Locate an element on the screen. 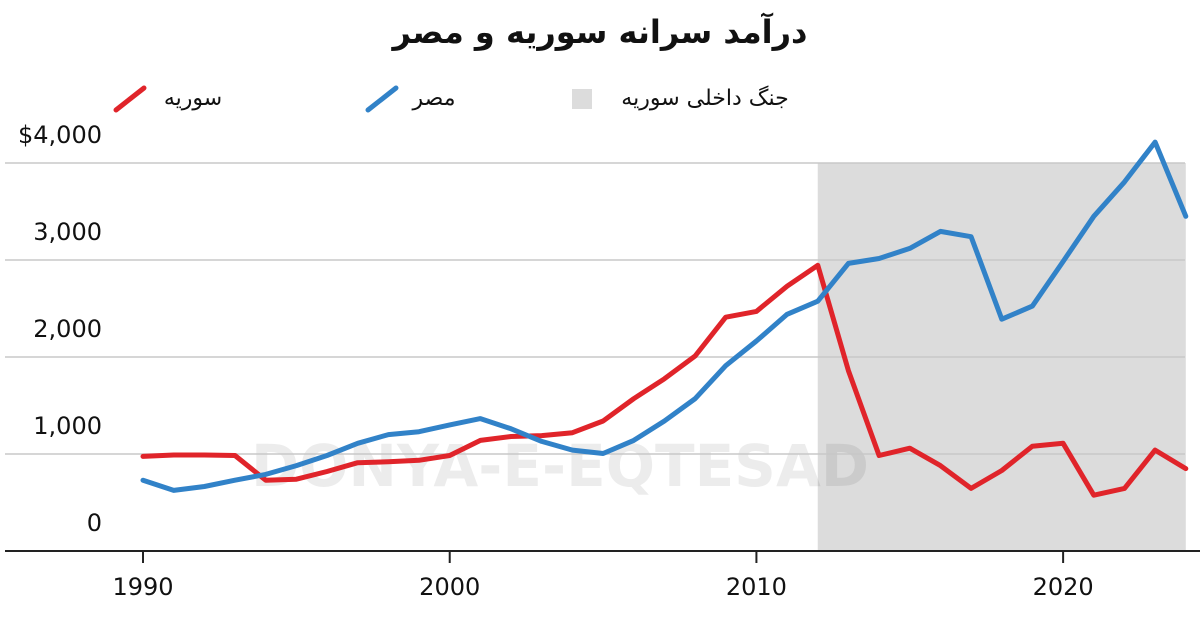 This screenshot has height=619, width=1200. x-tick-label: 1990 is located at coordinates (142, 587).